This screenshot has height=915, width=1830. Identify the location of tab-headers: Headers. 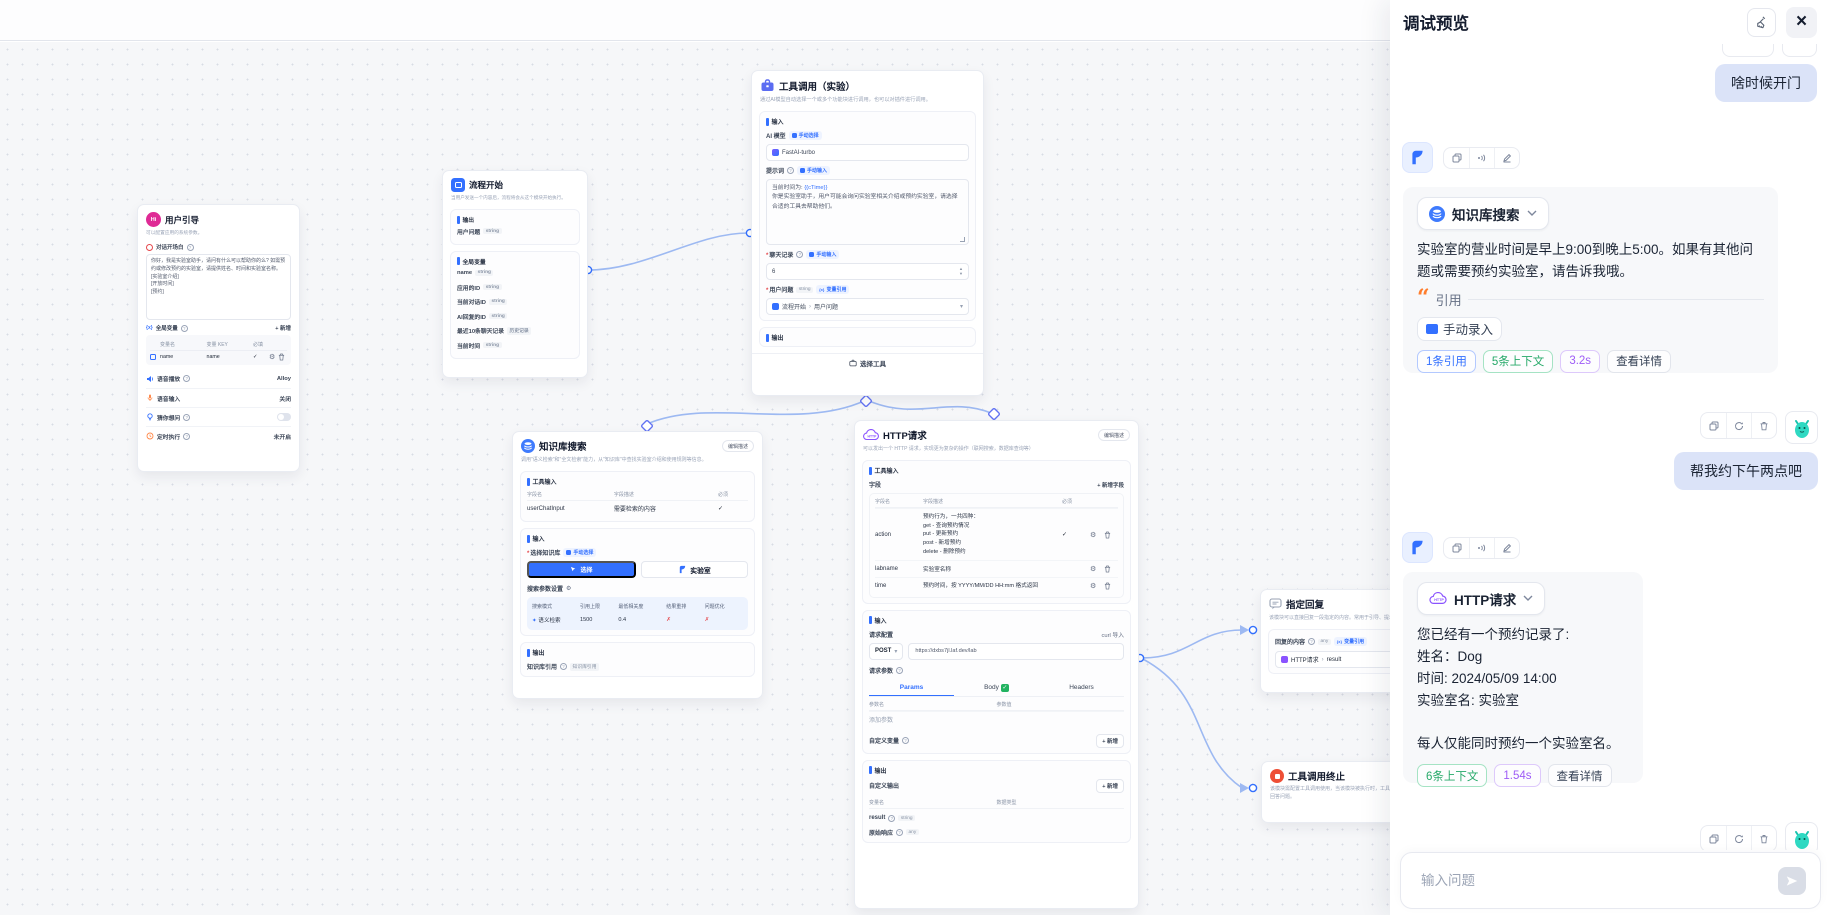
(1081, 688).